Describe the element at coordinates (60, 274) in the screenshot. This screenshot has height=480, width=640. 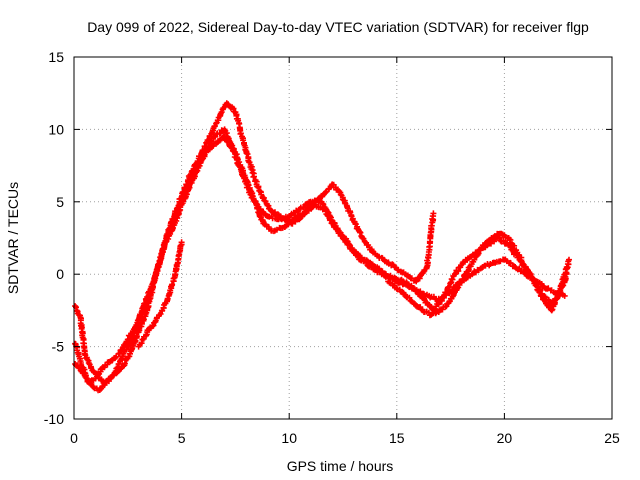
I see `y-tick-label: 0` at that location.